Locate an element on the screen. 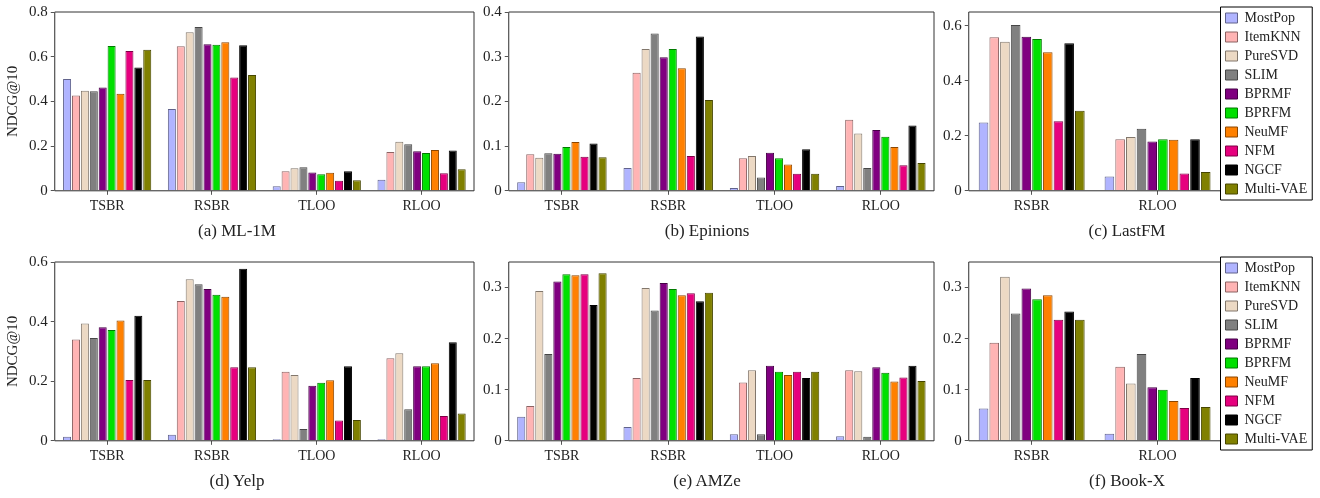 The height and width of the screenshot is (498, 1320). text: (a) ML-1M is located at coordinates (237, 231).